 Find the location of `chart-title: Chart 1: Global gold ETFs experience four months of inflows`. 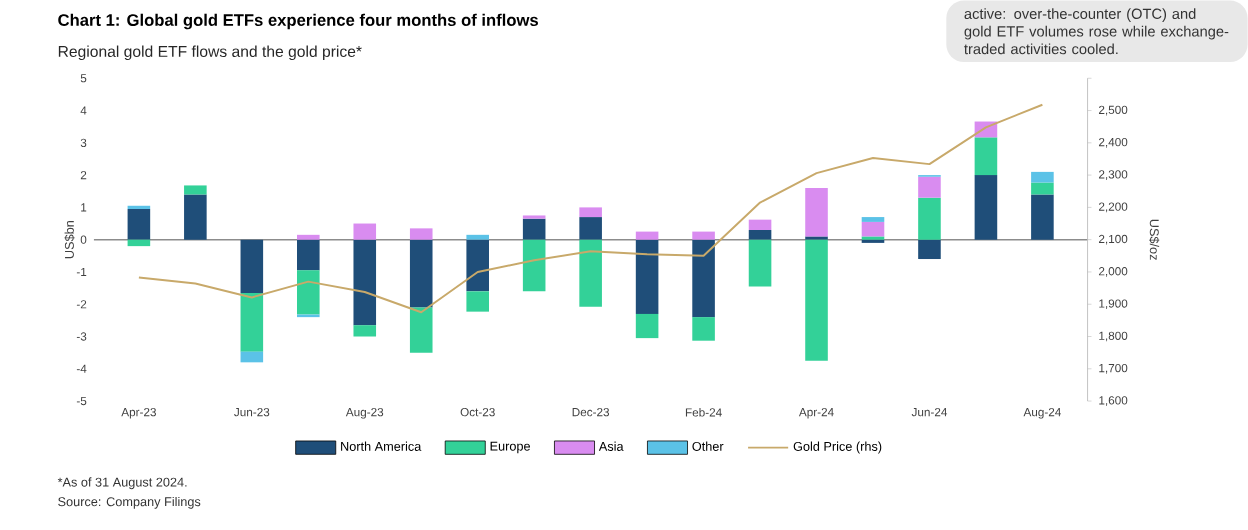

chart-title: Chart 1: Global gold ETFs experience four months of inflows is located at coordinates (298, 21).